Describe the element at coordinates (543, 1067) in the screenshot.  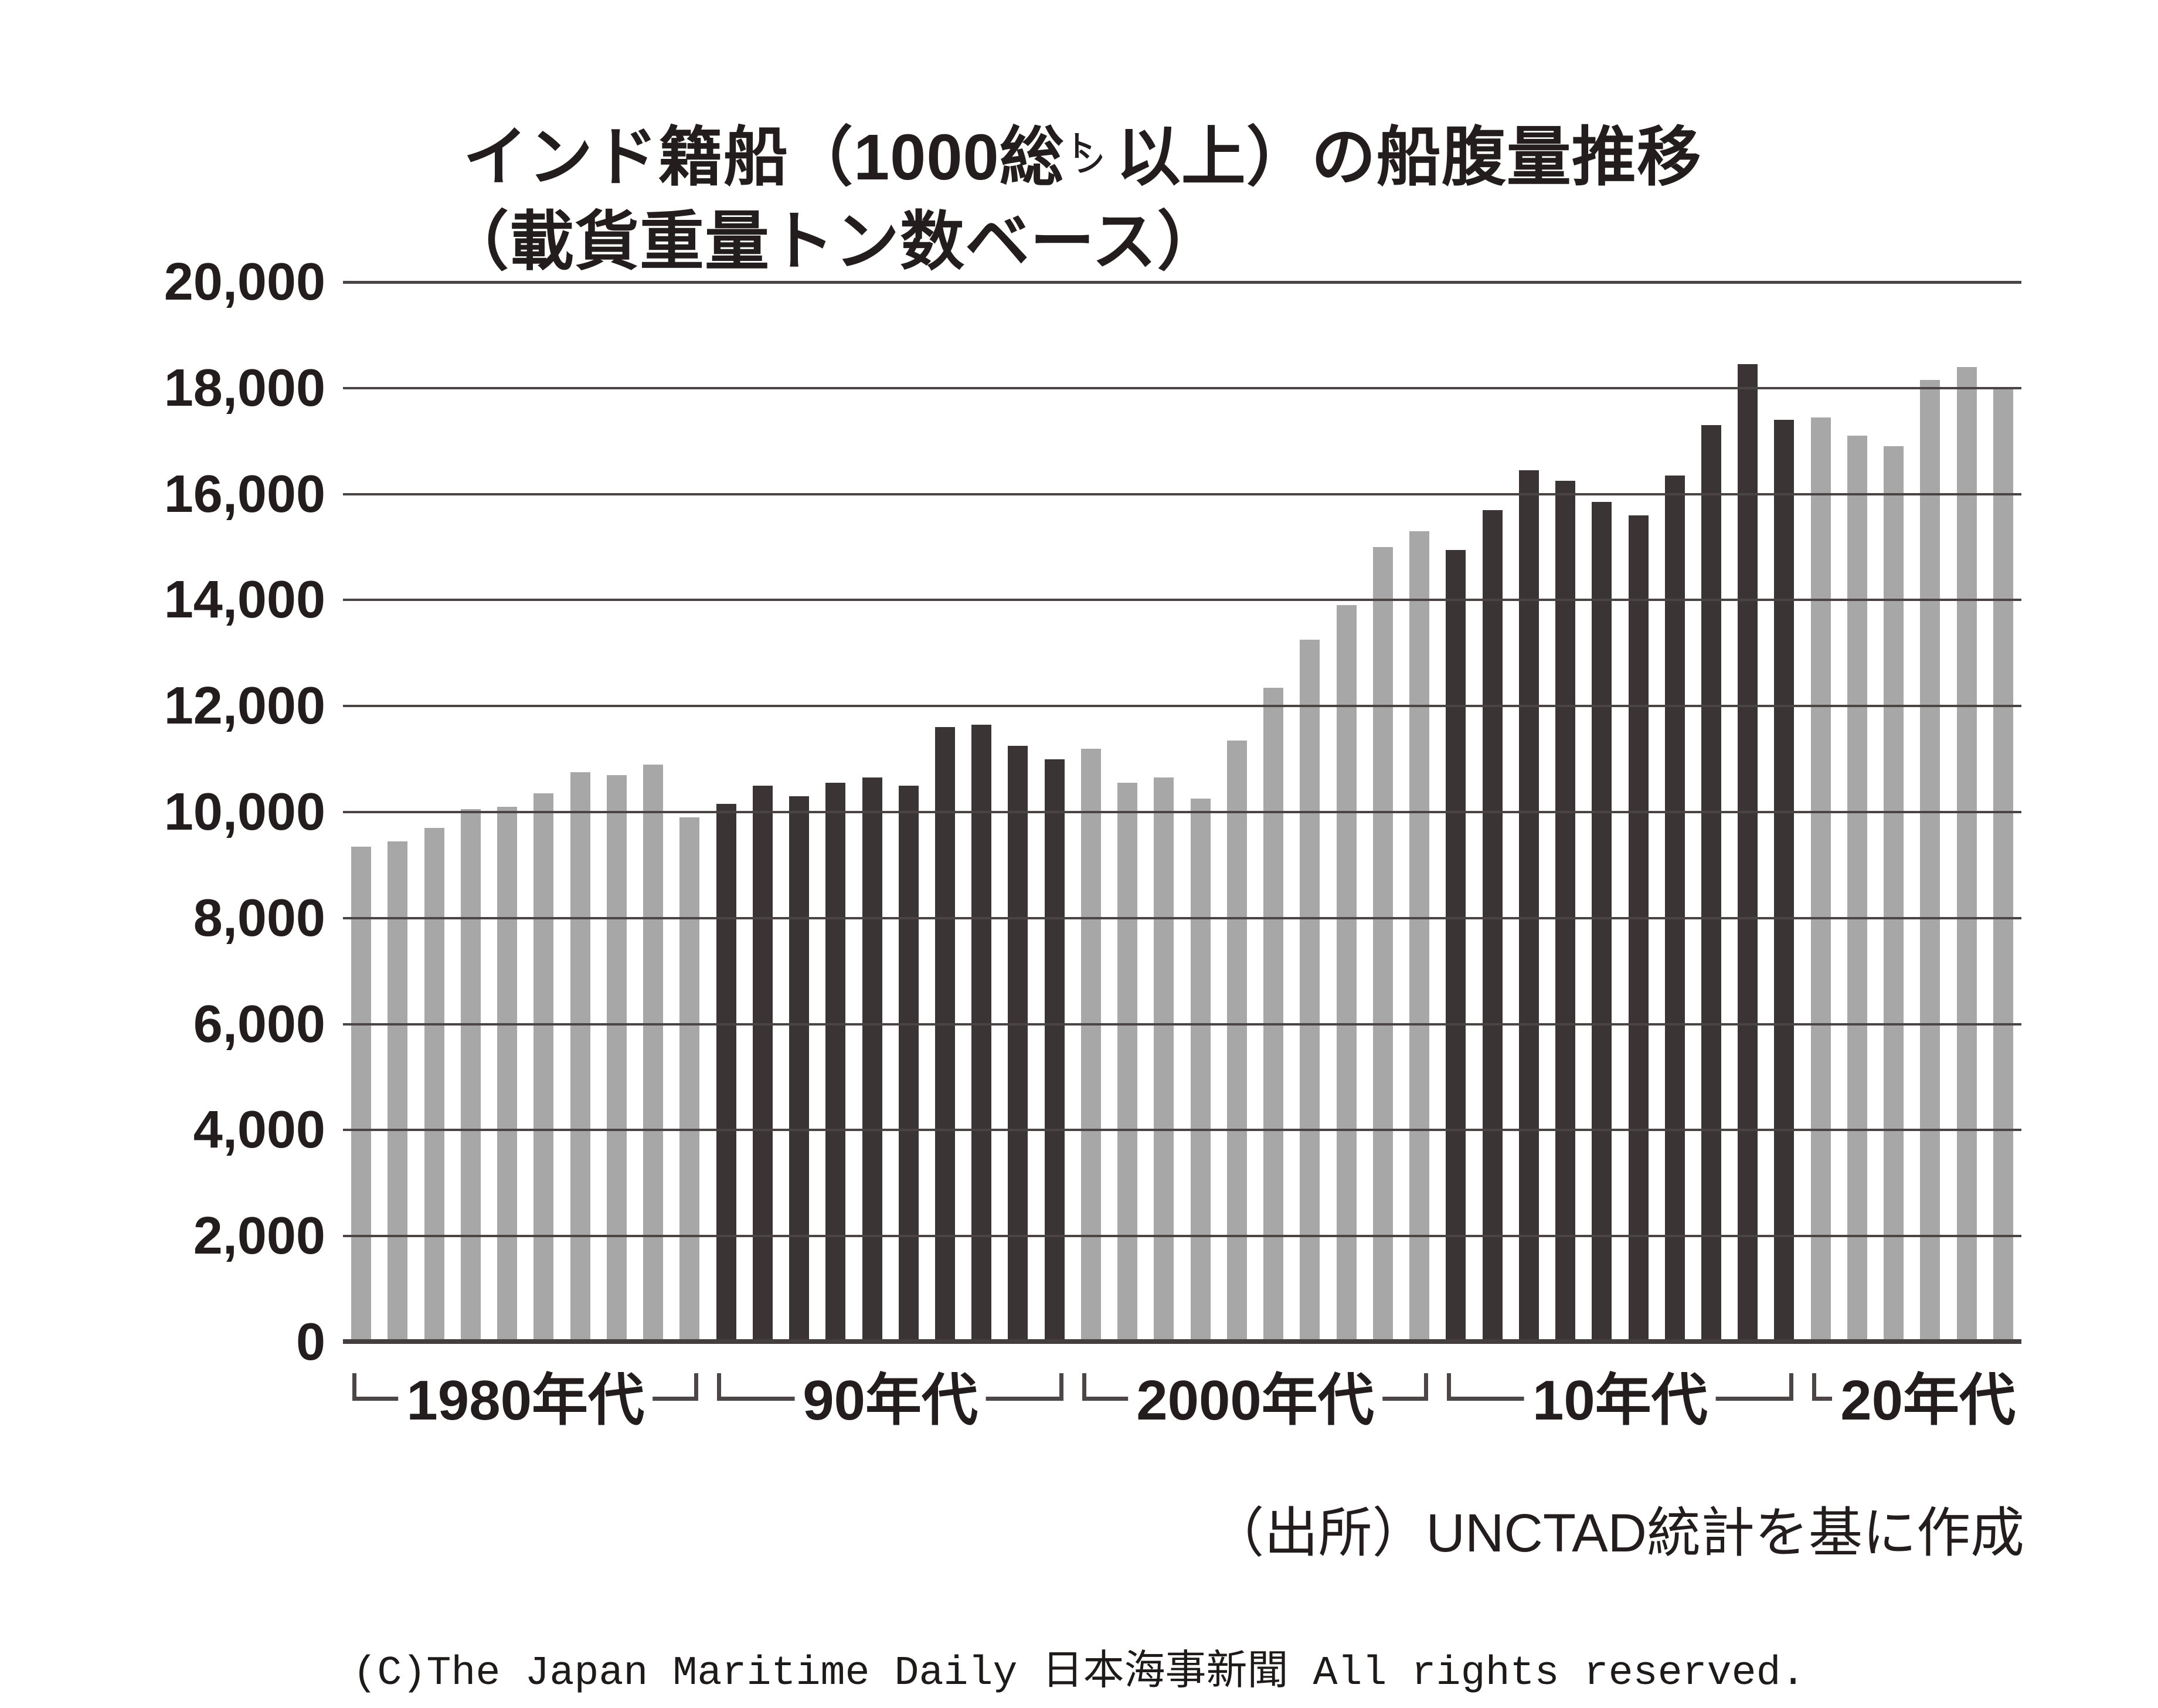
I see `bar-1985` at that location.